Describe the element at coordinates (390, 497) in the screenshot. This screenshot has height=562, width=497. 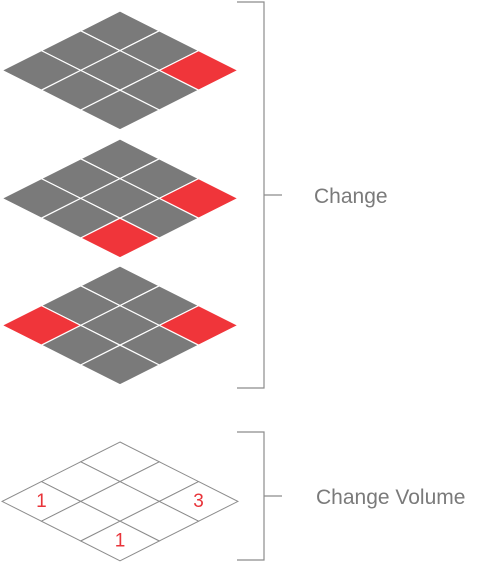
I see `change-volume-label: Change Volume` at that location.